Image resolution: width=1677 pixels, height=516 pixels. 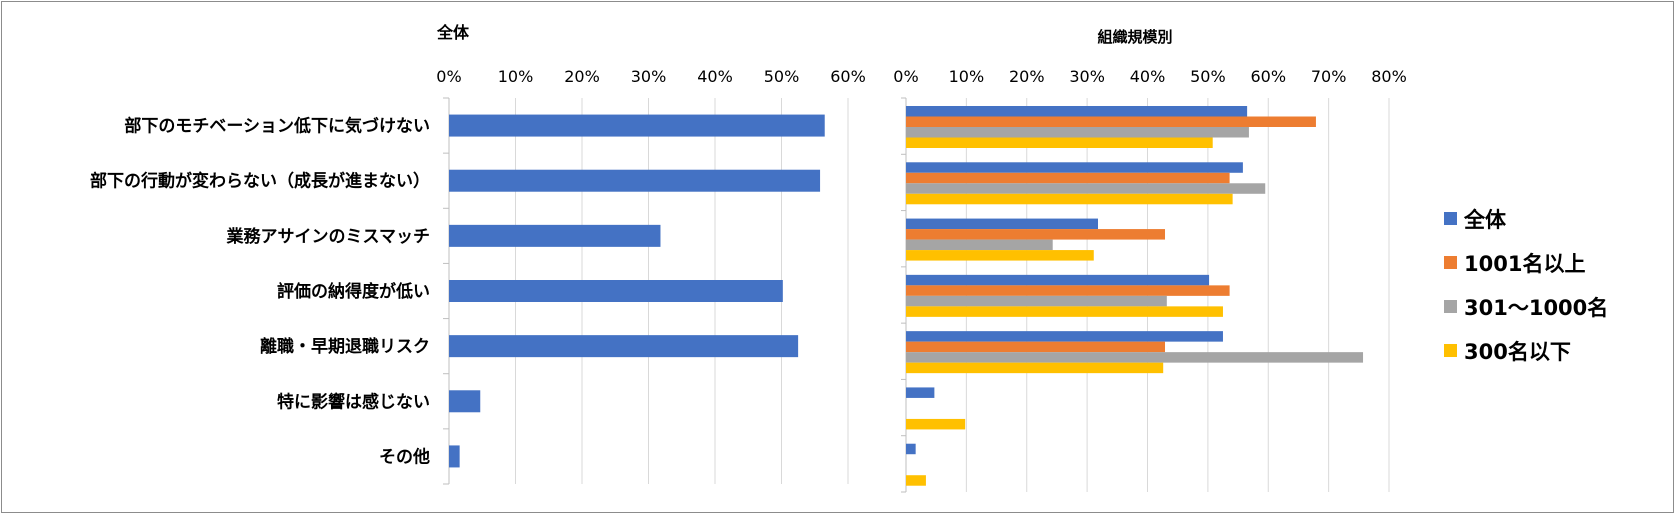 What do you see at coordinates (1134, 37) in the screenshot?
I see `by-size-chart-title: 組織規模別` at bounding box center [1134, 37].